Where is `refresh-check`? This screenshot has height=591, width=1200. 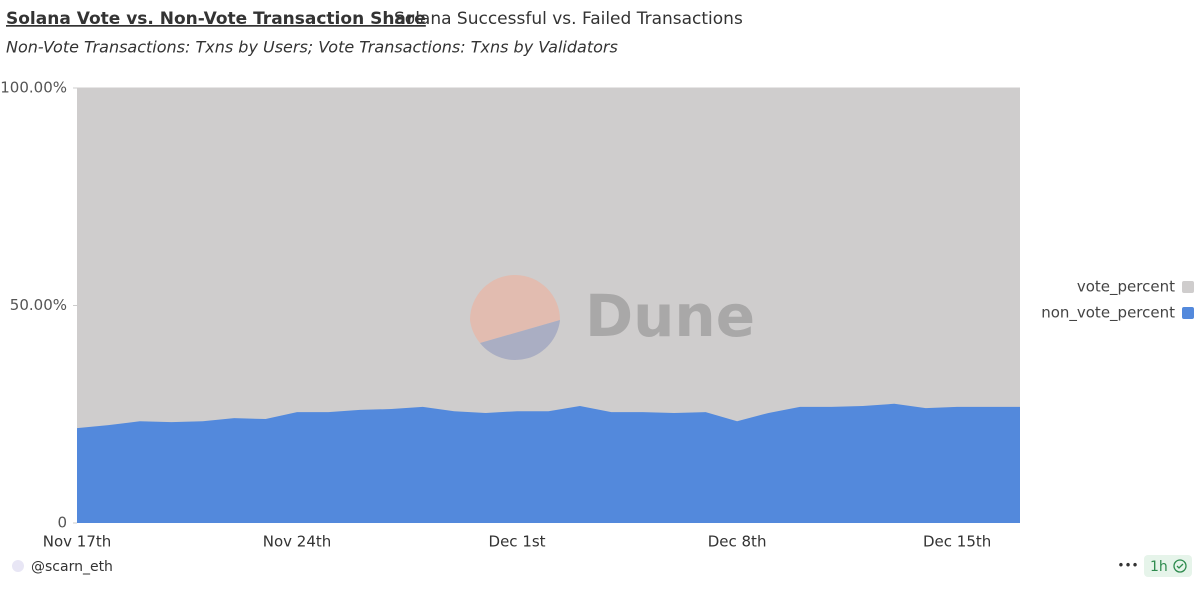
refresh-check is located at coordinates (1180, 566).